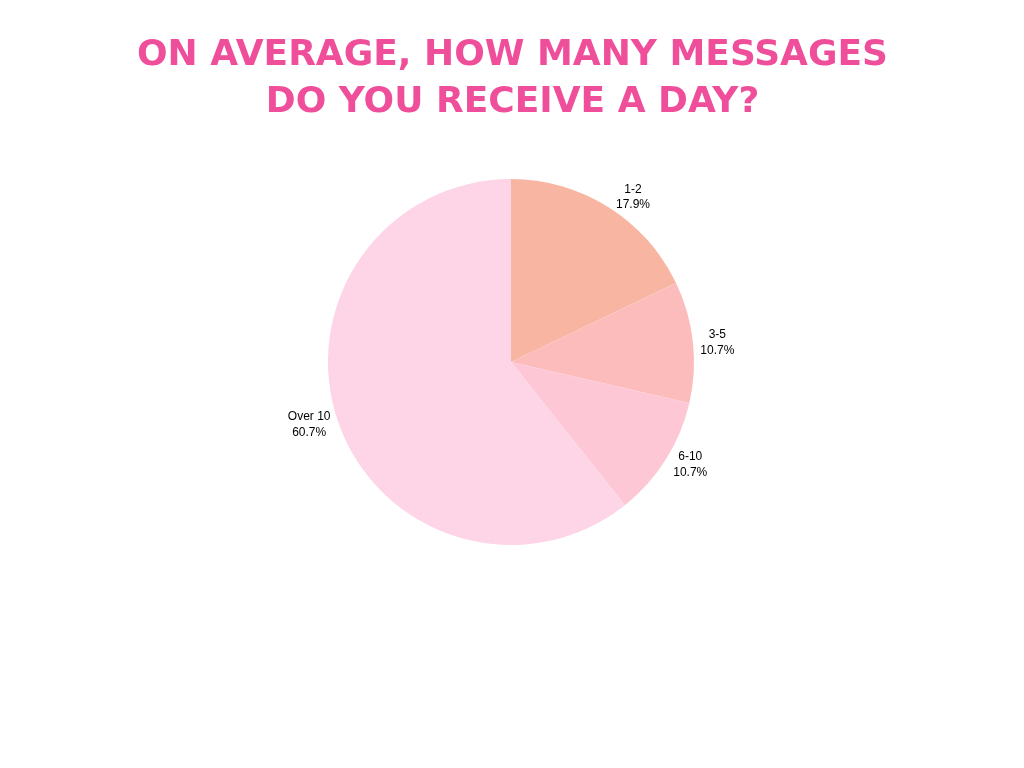 The height and width of the screenshot is (768, 1024). Describe the element at coordinates (633, 188) in the screenshot. I see `slice-label: 1-2` at that location.